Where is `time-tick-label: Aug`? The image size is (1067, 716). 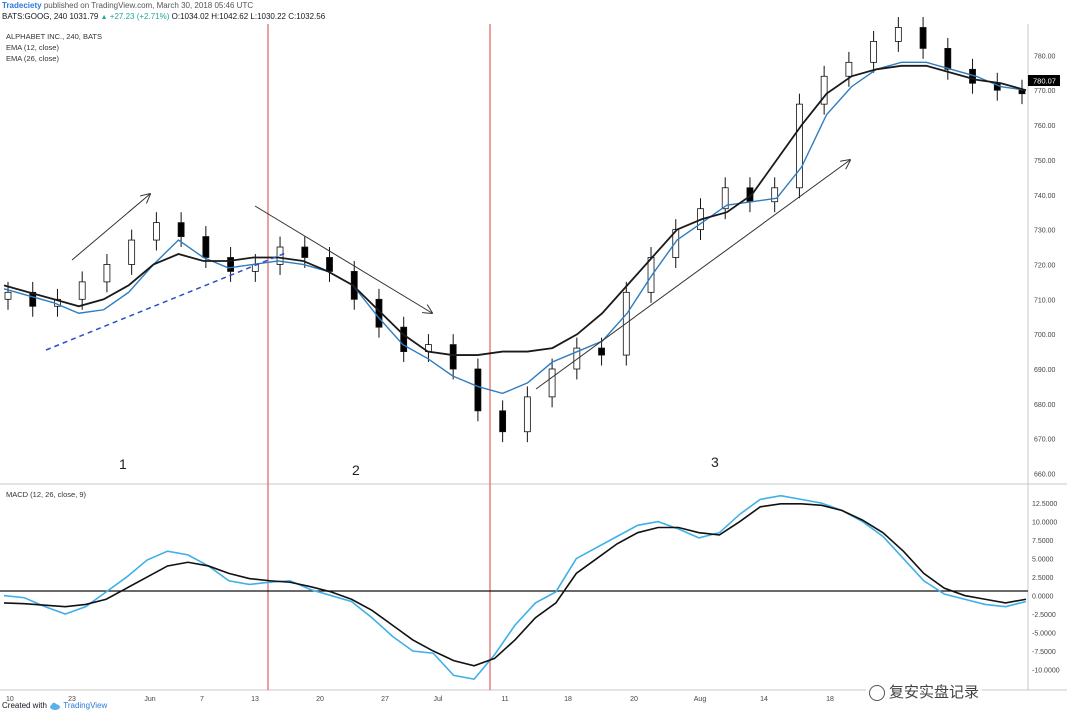 time-tick-label: Aug is located at coordinates (700, 699).